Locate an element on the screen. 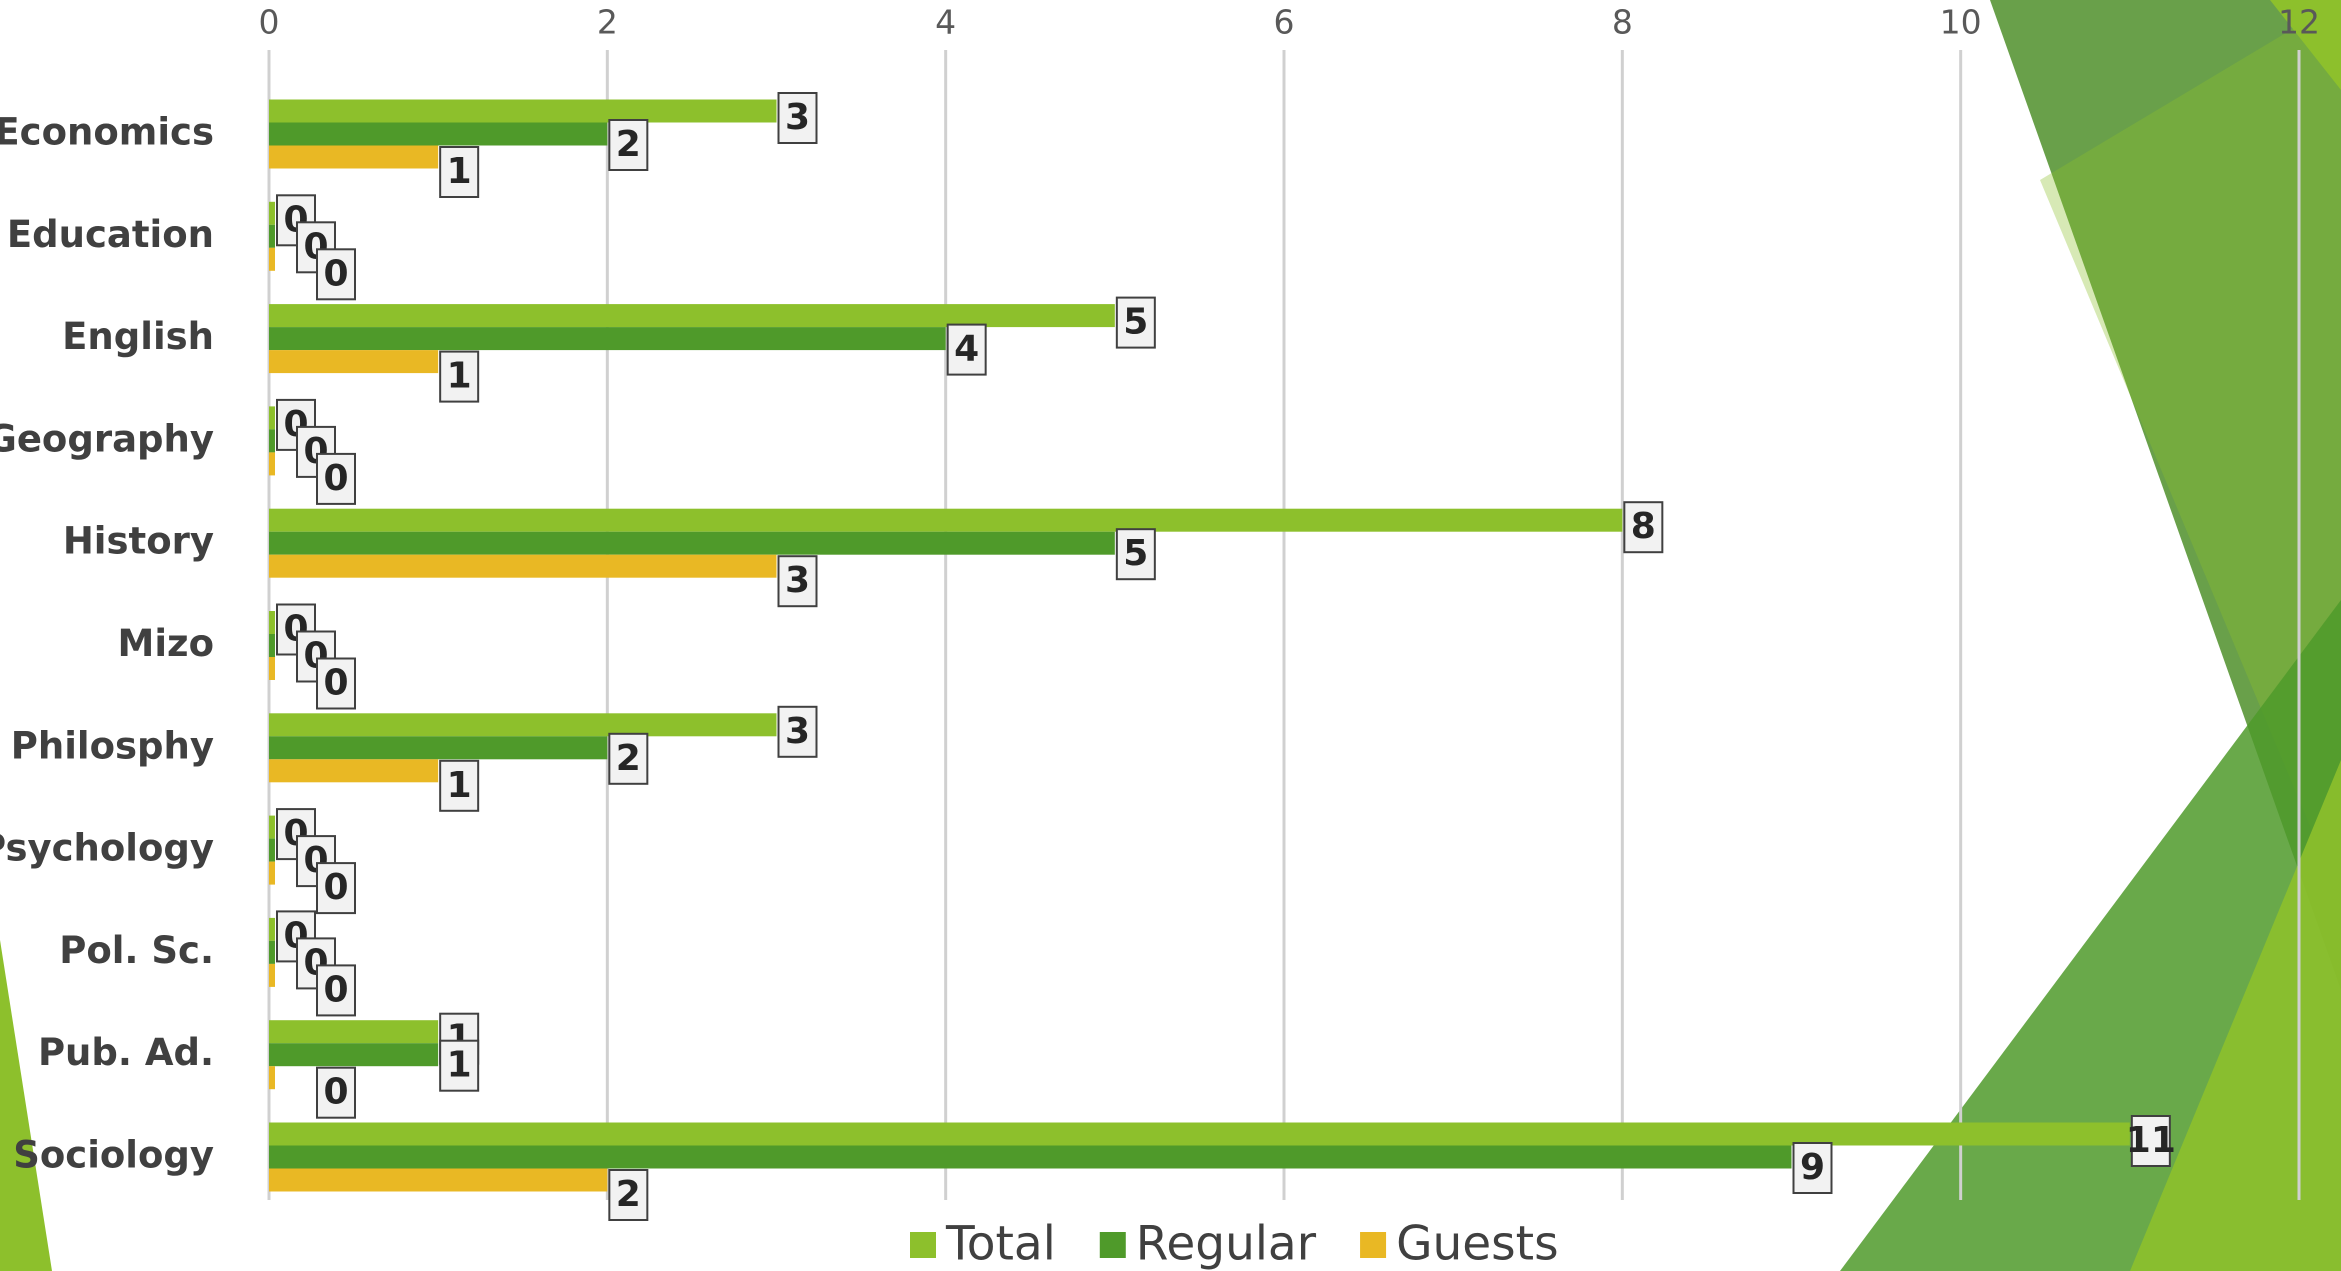 The height and width of the screenshot is (1271, 2341). category-label: Geography is located at coordinates (107, 438).